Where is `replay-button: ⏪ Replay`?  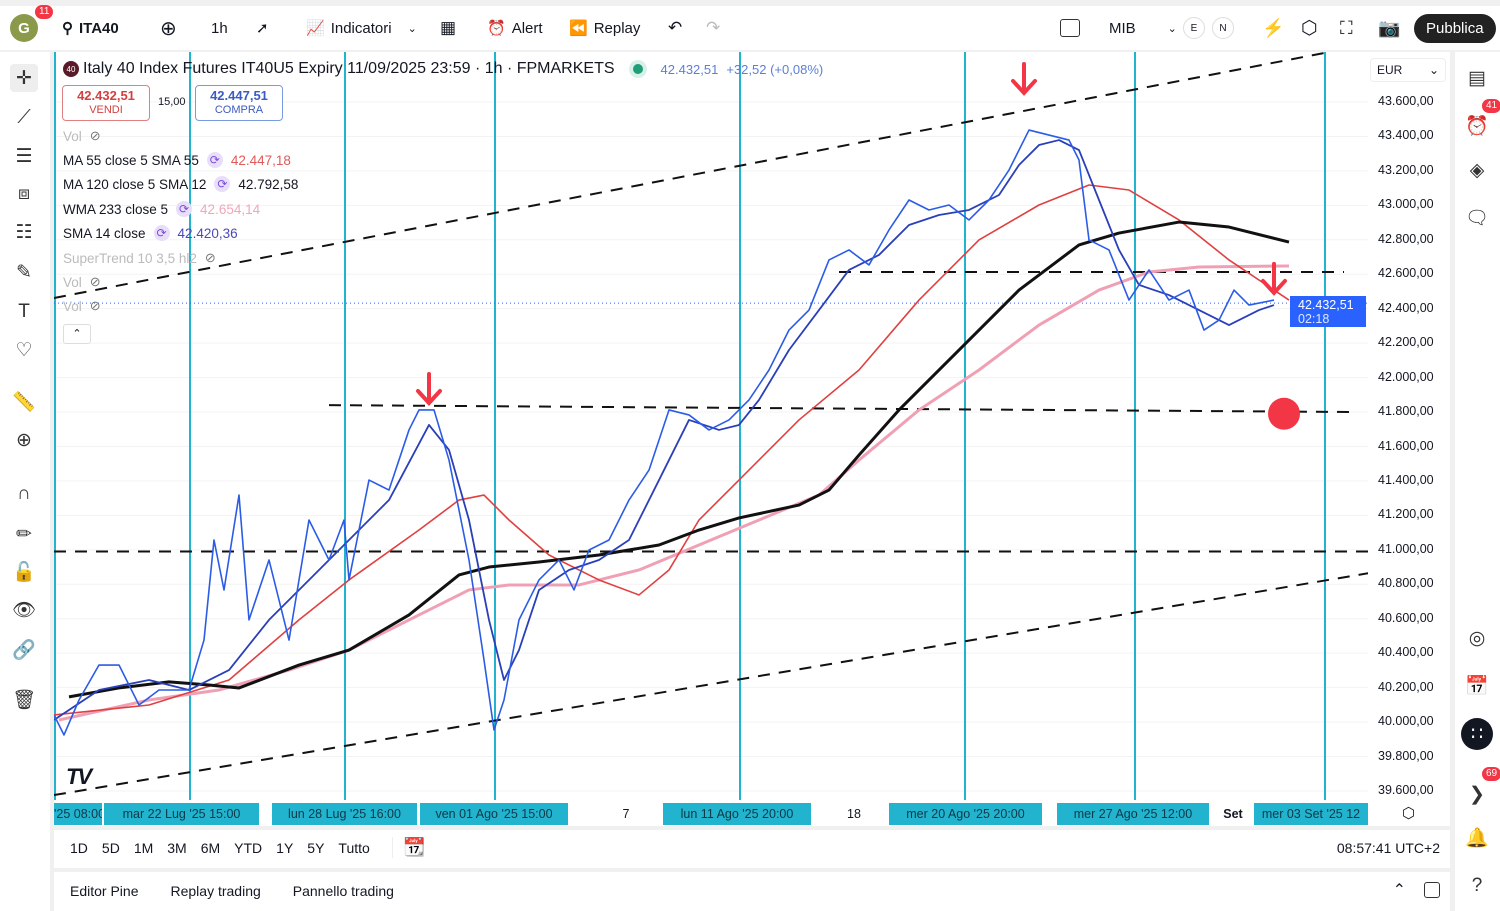
replay-button: ⏪ Replay is located at coordinates (604, 28).